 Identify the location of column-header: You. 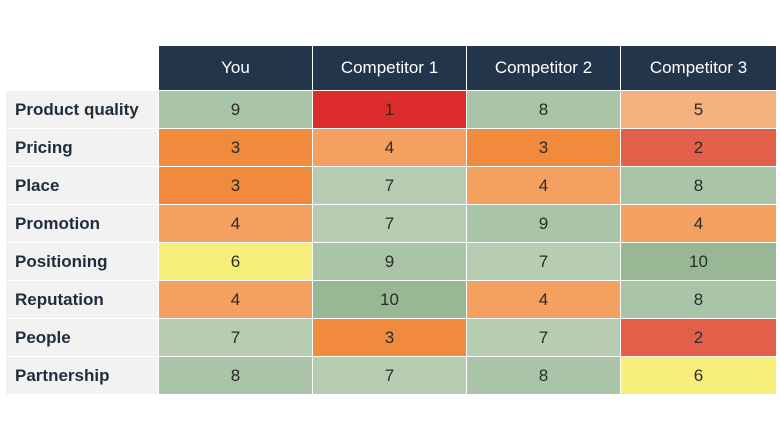
(235, 68).